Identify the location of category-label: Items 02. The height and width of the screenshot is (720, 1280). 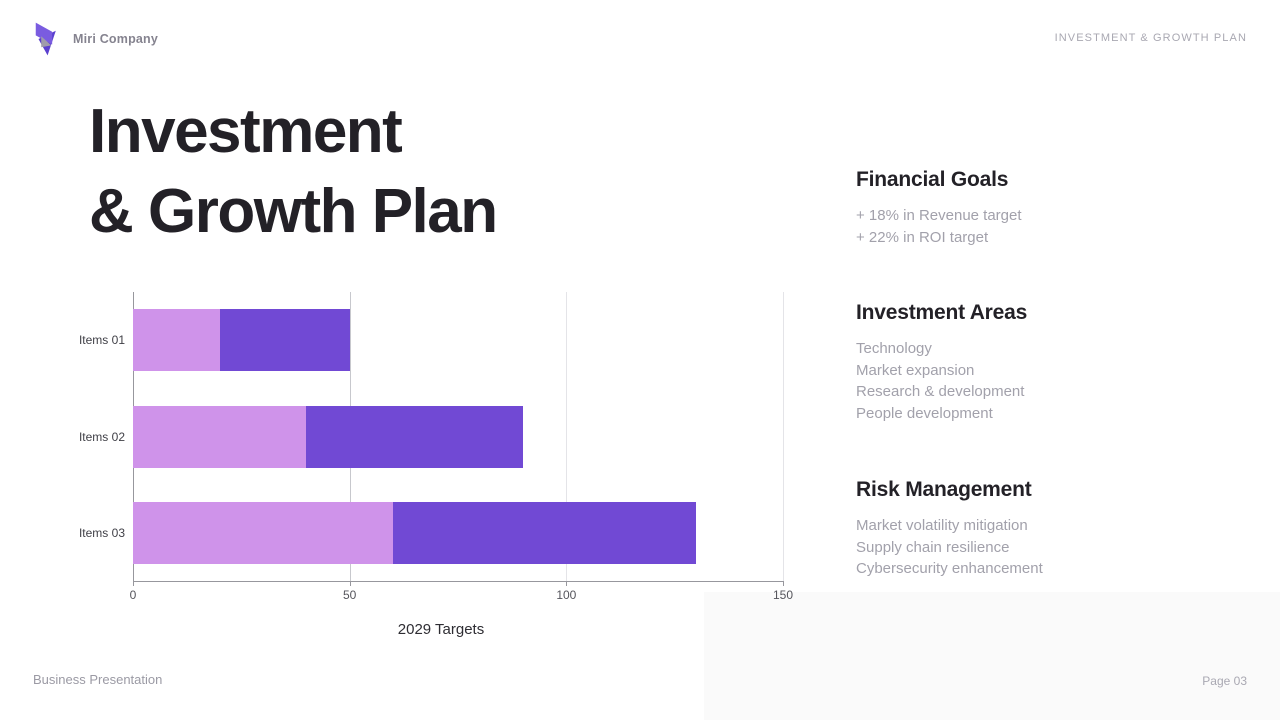
(101, 436).